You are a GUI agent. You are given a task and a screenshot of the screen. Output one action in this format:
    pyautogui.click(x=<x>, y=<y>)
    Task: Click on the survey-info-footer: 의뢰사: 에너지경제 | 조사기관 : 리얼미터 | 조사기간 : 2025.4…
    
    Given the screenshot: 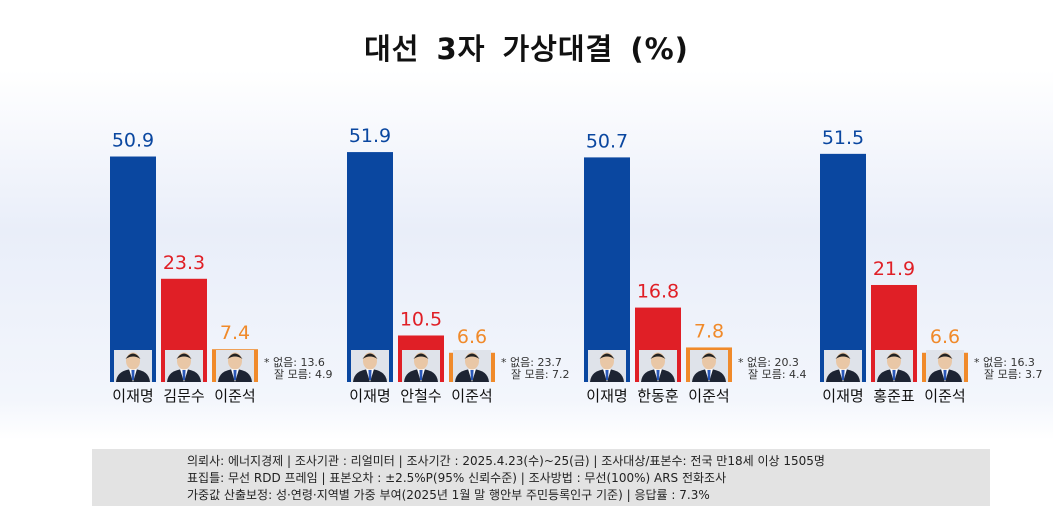 What is the action you would take?
    pyautogui.click(x=541, y=477)
    